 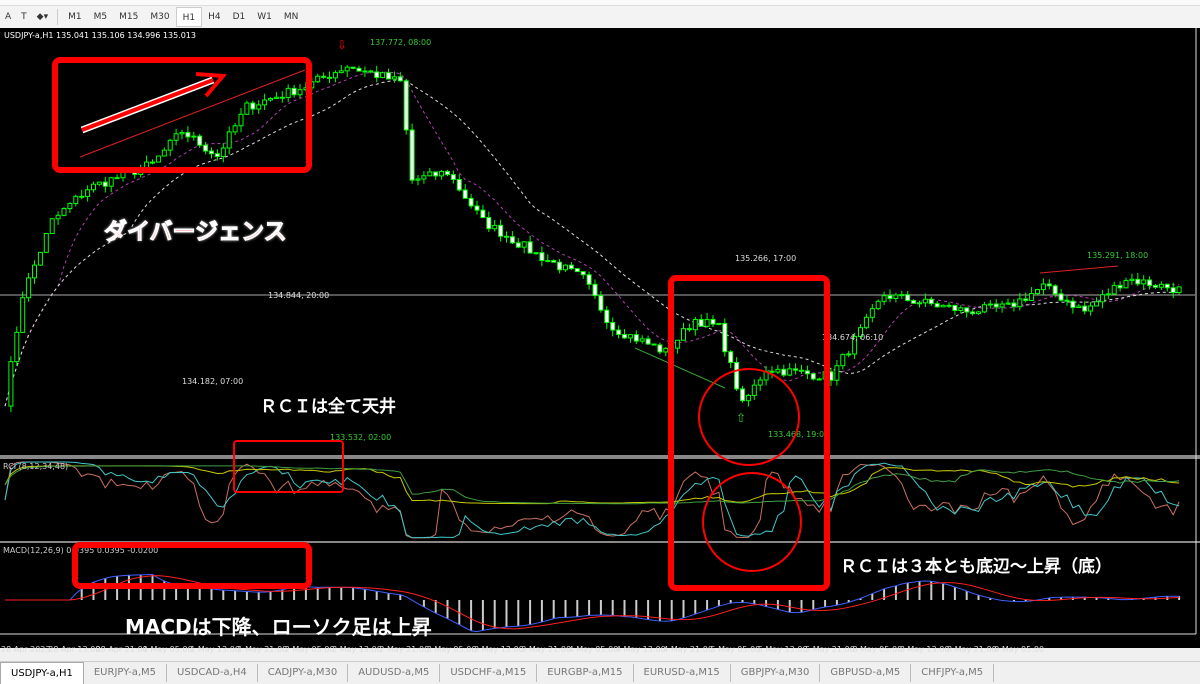 What do you see at coordinates (394, 673) in the screenshot?
I see `chart-tab: AUDUSD-a,M5` at bounding box center [394, 673].